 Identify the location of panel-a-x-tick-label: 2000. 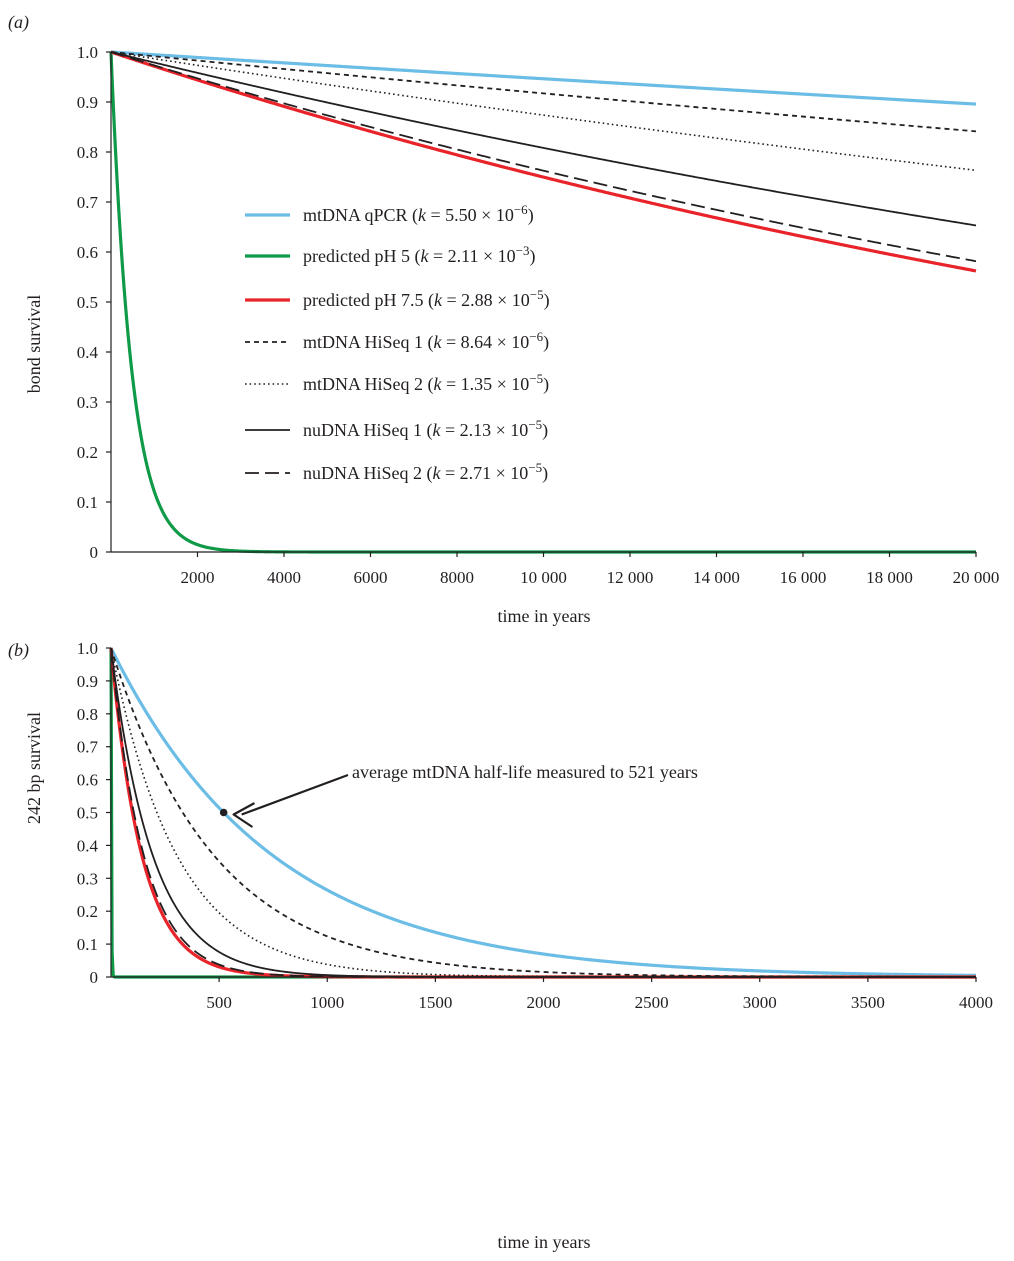
(198, 577).